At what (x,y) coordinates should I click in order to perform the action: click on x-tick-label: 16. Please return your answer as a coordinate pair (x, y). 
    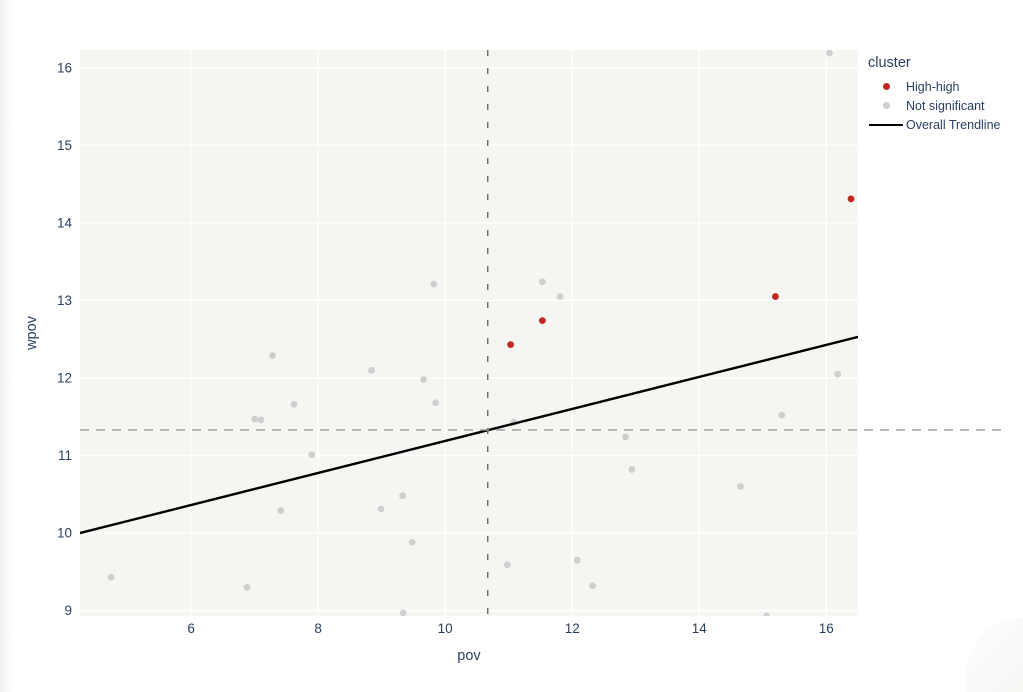
    Looking at the image, I should click on (826, 628).